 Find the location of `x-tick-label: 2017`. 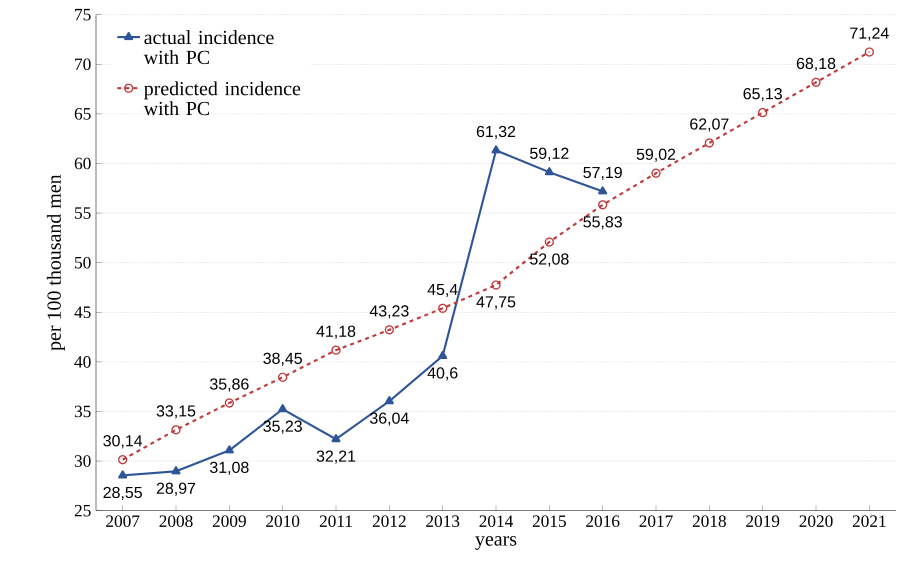

x-tick-label: 2017 is located at coordinates (656, 521).